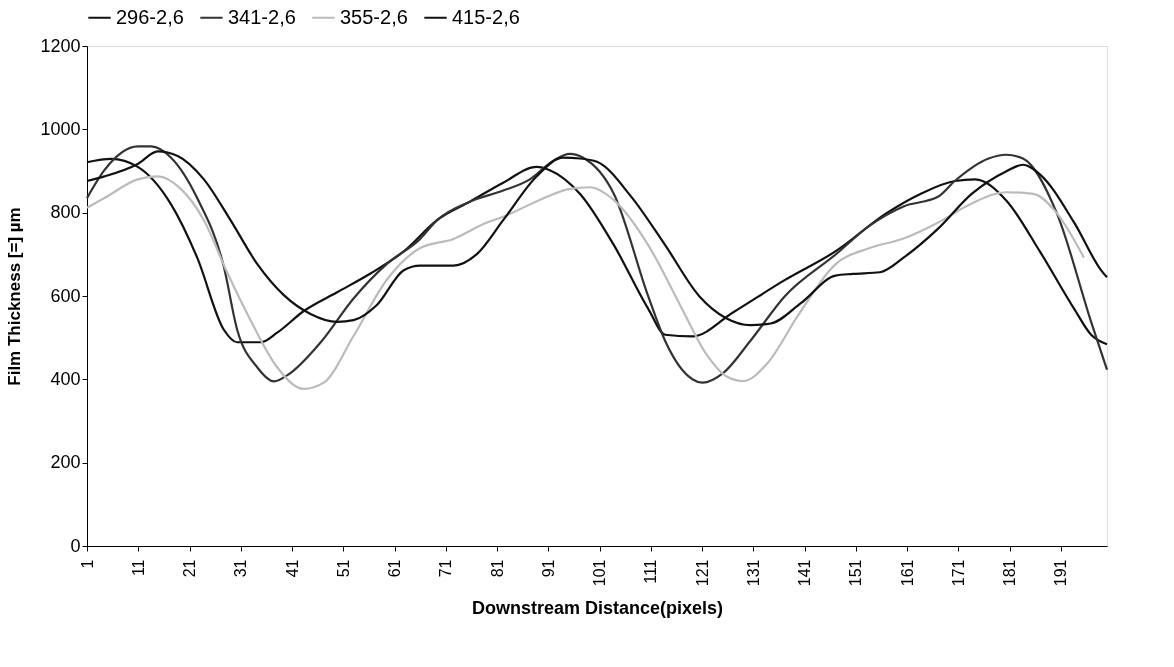  I want to click on y-tick-label: 400, so click(65, 378).